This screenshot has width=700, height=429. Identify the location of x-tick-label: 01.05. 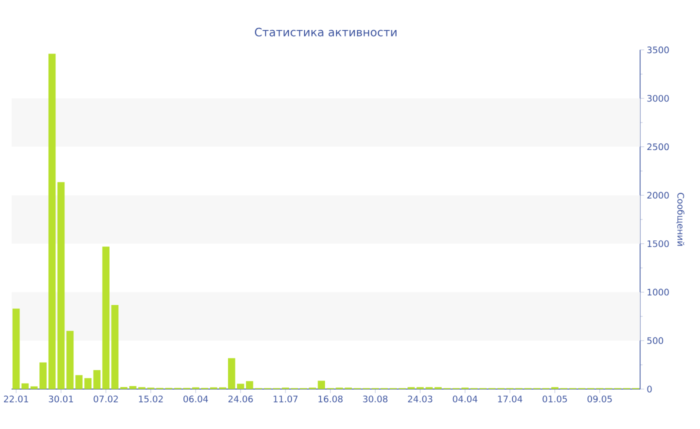
(554, 399).